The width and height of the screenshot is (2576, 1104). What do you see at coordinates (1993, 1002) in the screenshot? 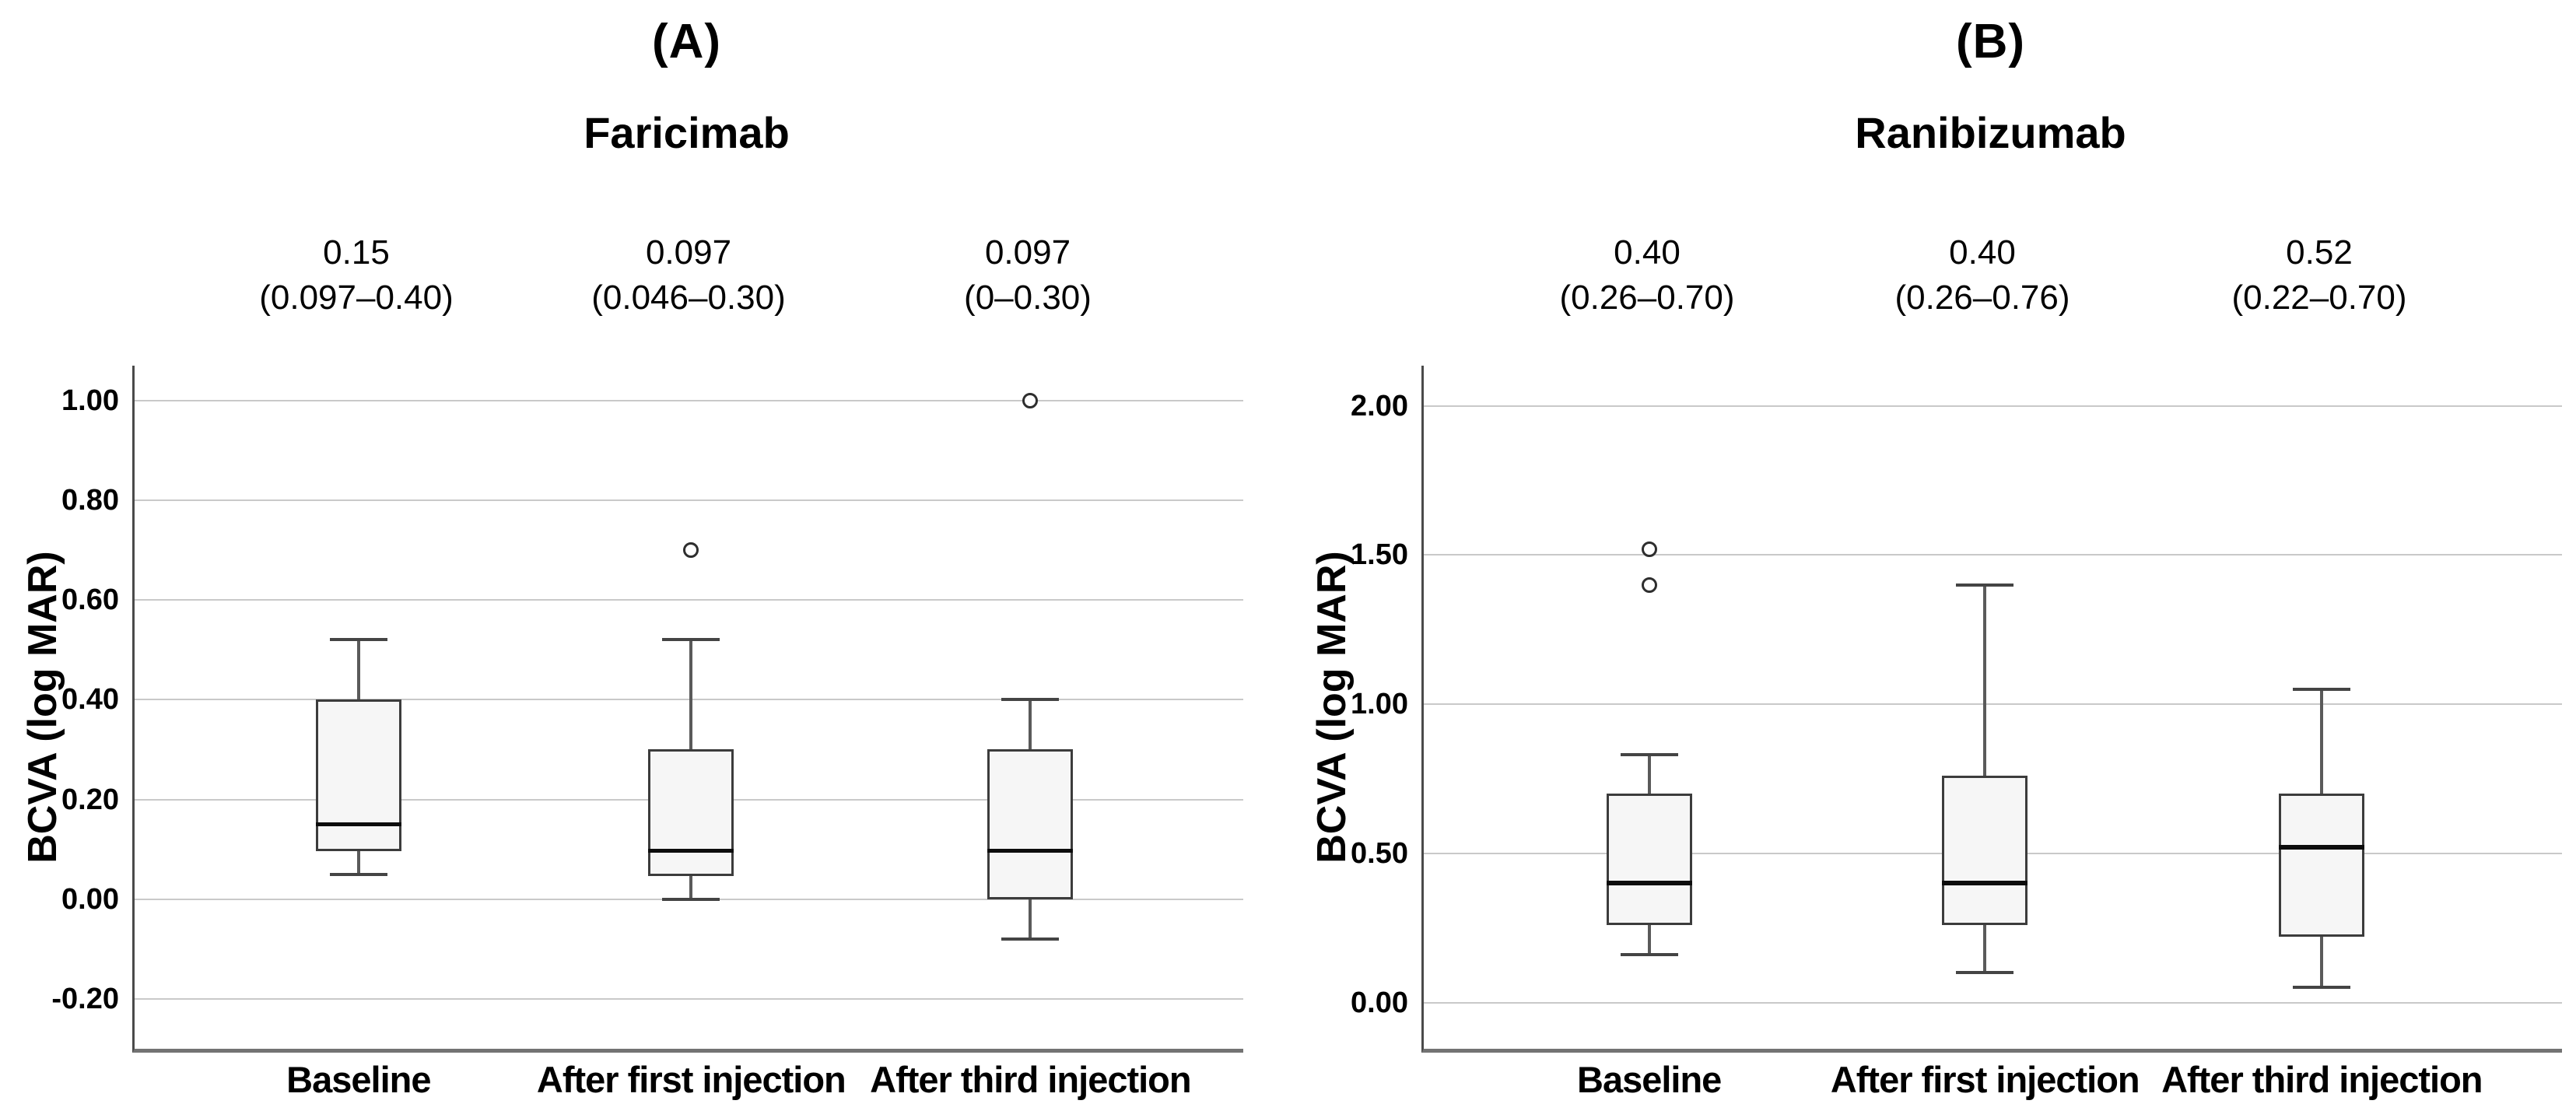
I see `gridline-0.00` at bounding box center [1993, 1002].